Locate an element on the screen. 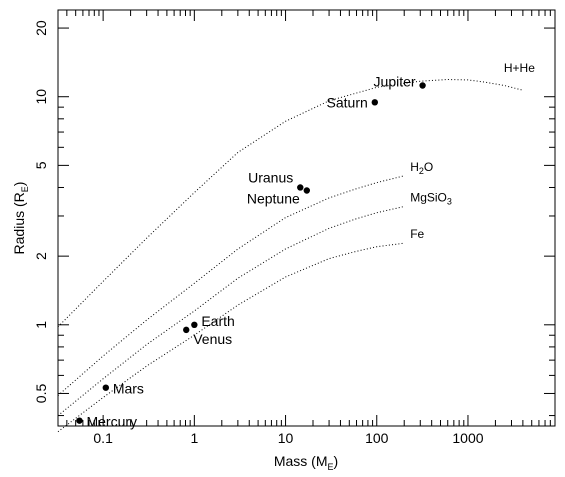 This screenshot has width=565, height=477. x-tick-label: 100 is located at coordinates (377, 438).